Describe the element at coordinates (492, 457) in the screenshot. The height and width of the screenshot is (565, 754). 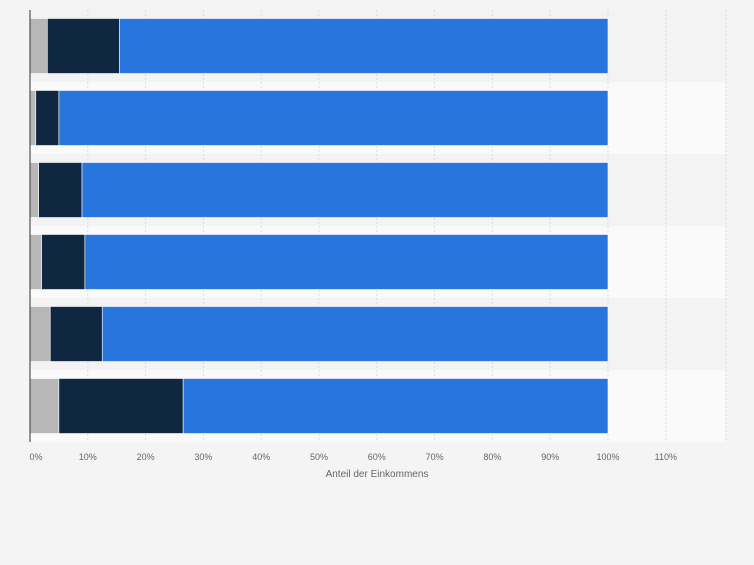
I see `x-tick-label: 80%` at that location.